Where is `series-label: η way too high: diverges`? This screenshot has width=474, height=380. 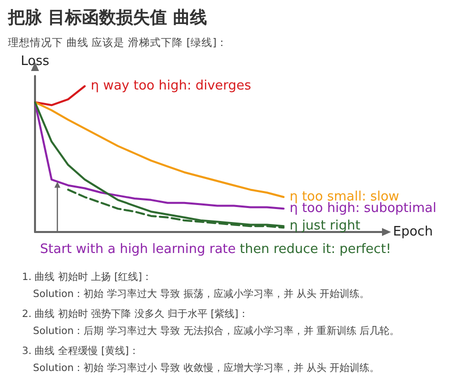 series-label: η way too high: diverges is located at coordinates (171, 86).